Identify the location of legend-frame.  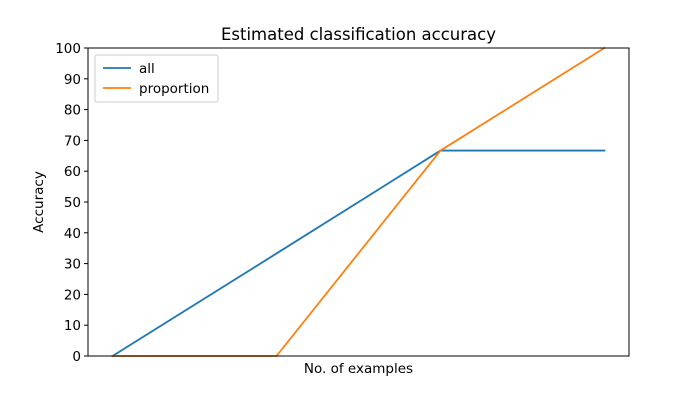
(156, 78).